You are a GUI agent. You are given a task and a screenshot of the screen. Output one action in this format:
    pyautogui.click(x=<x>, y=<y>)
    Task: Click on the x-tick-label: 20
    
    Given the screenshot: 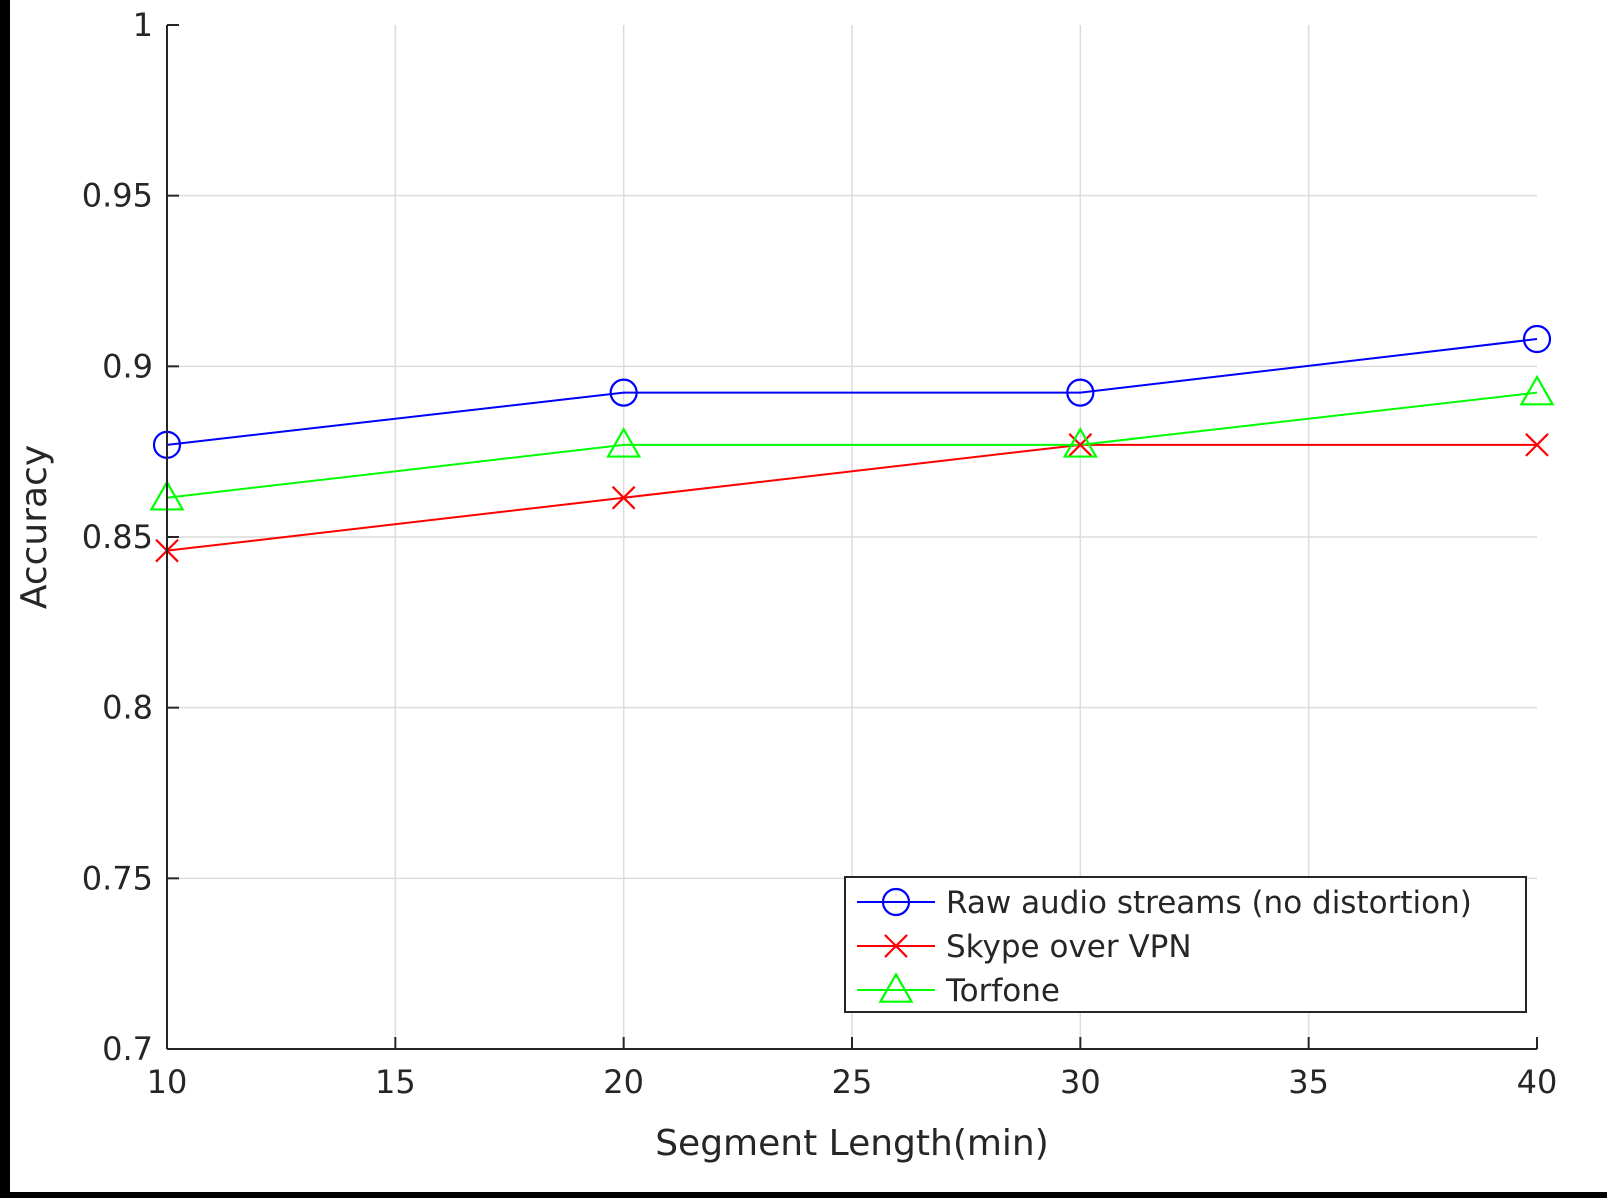 What is the action you would take?
    pyautogui.click(x=623, y=1082)
    